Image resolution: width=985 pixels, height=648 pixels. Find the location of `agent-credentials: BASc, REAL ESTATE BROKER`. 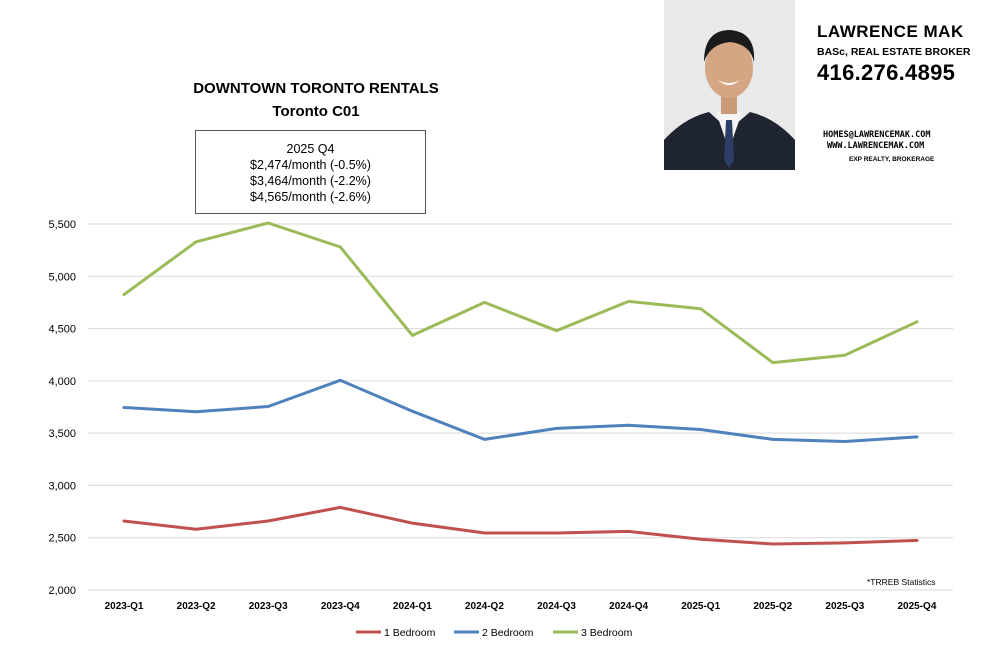

agent-credentials: BASc, REAL ESTATE BROKER is located at coordinates (894, 52).